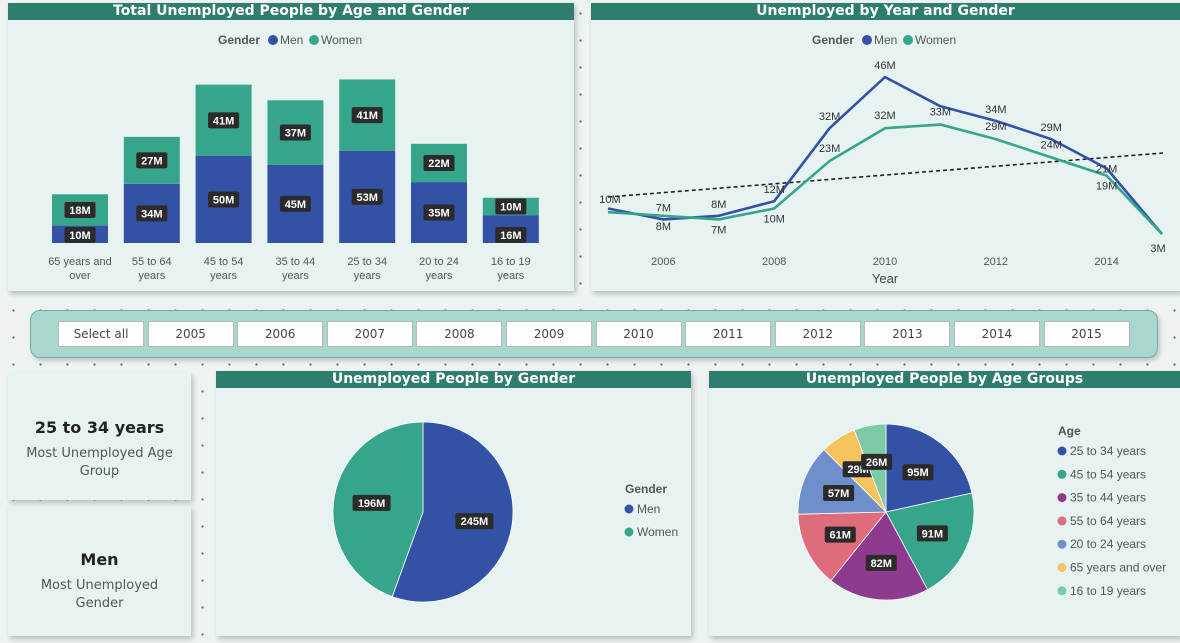 This screenshot has height=643, width=1180. Describe the element at coordinates (1106, 169) in the screenshot. I see `line-men-label-9: 21M` at that location.